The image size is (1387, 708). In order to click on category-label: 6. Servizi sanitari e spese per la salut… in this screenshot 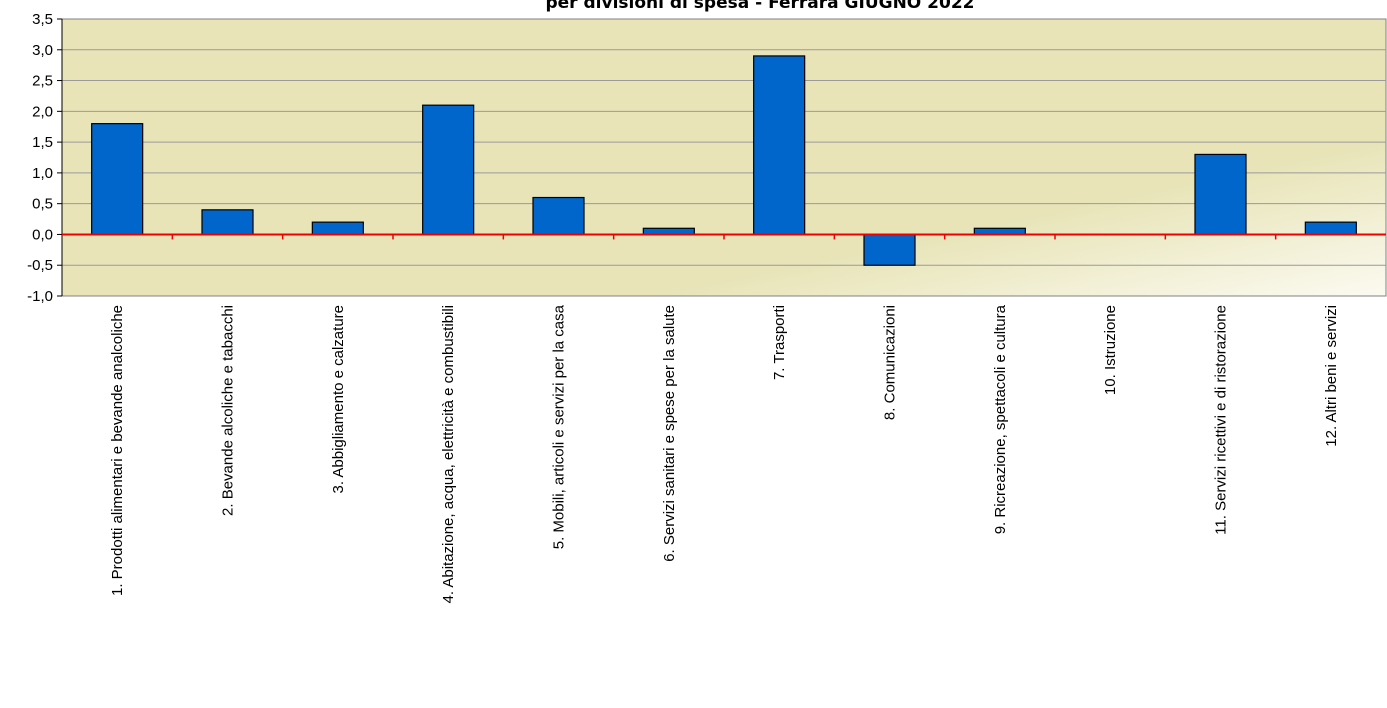, I will do `click(669, 433)`.